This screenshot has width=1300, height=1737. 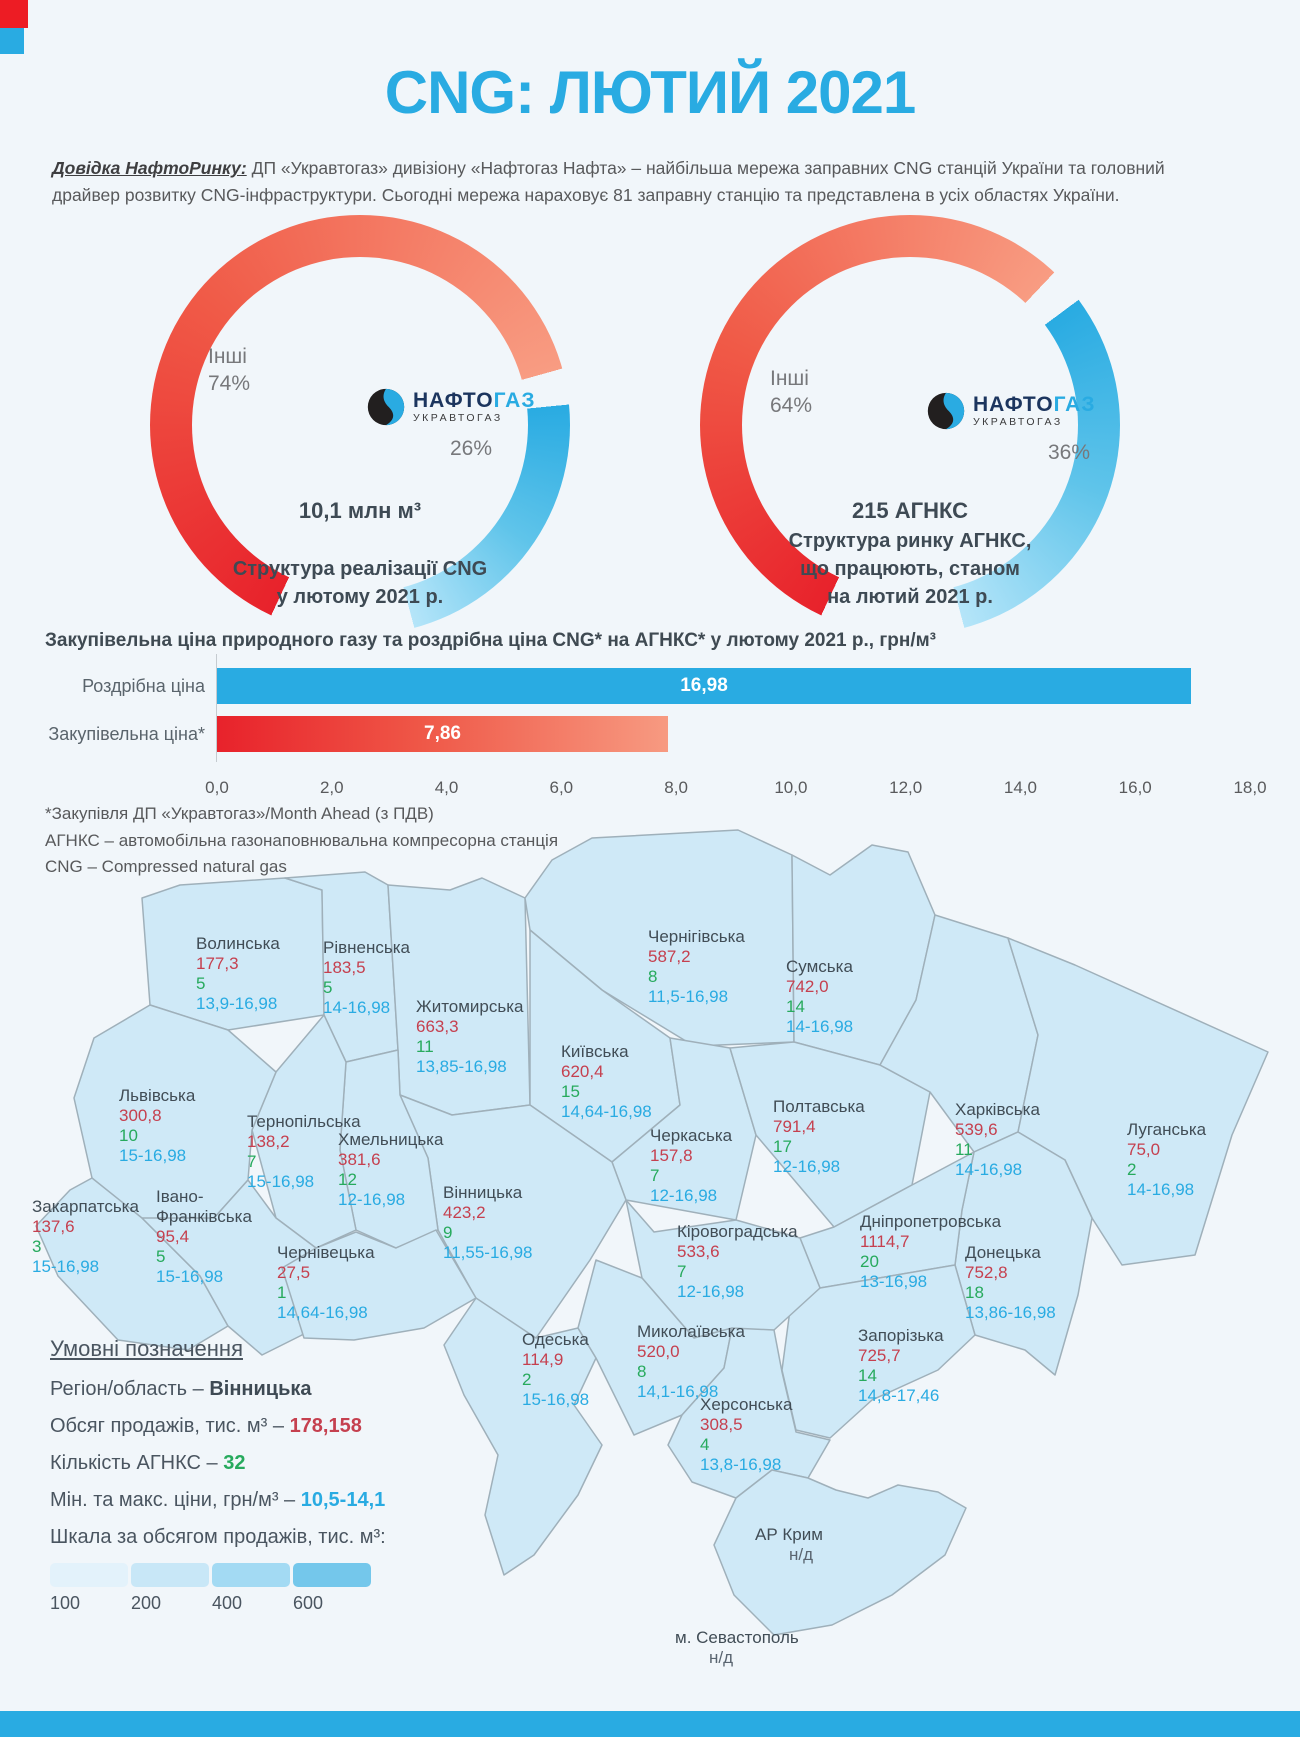 What do you see at coordinates (606, 1111) in the screenshot?
I see `region-price-range: 14,64-16,98` at bounding box center [606, 1111].